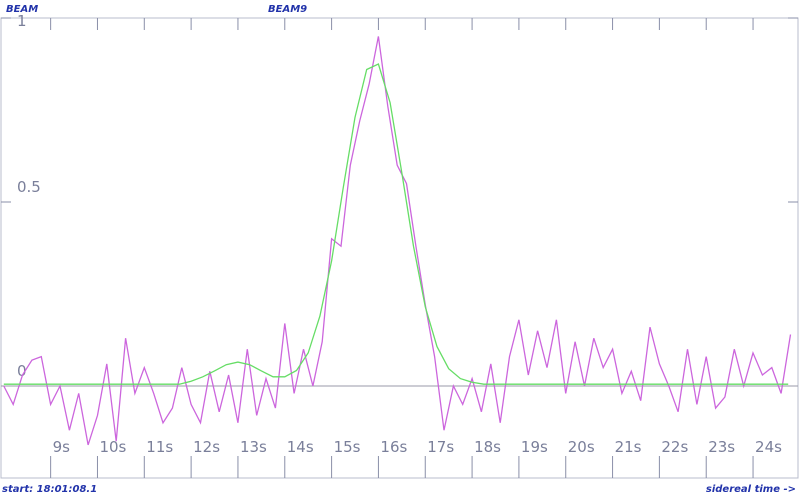  Describe the element at coordinates (751, 489) in the screenshot. I see `axis-note: sidereal time ->` at that location.